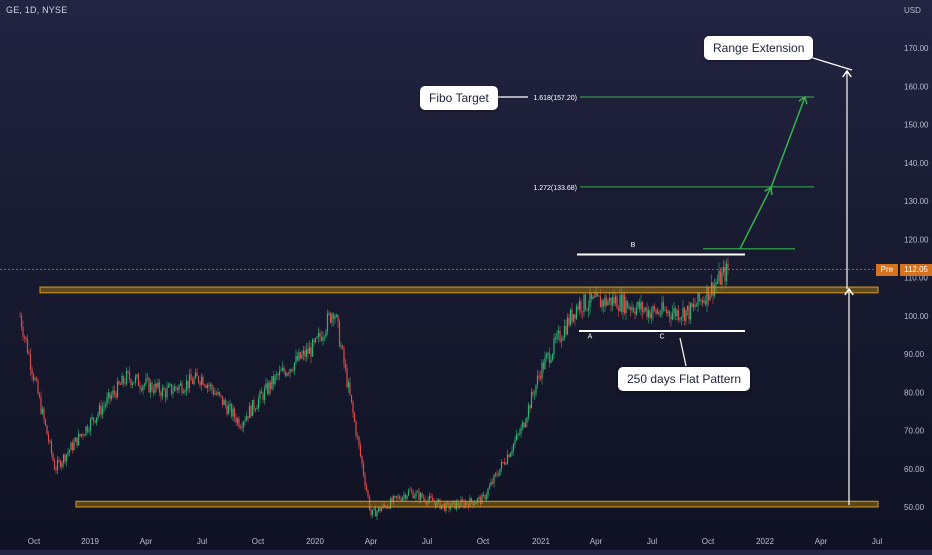 Image resolution: width=932 pixels, height=555 pixels. I want to click on fibo-target-callout: Fibo Target, so click(459, 98).